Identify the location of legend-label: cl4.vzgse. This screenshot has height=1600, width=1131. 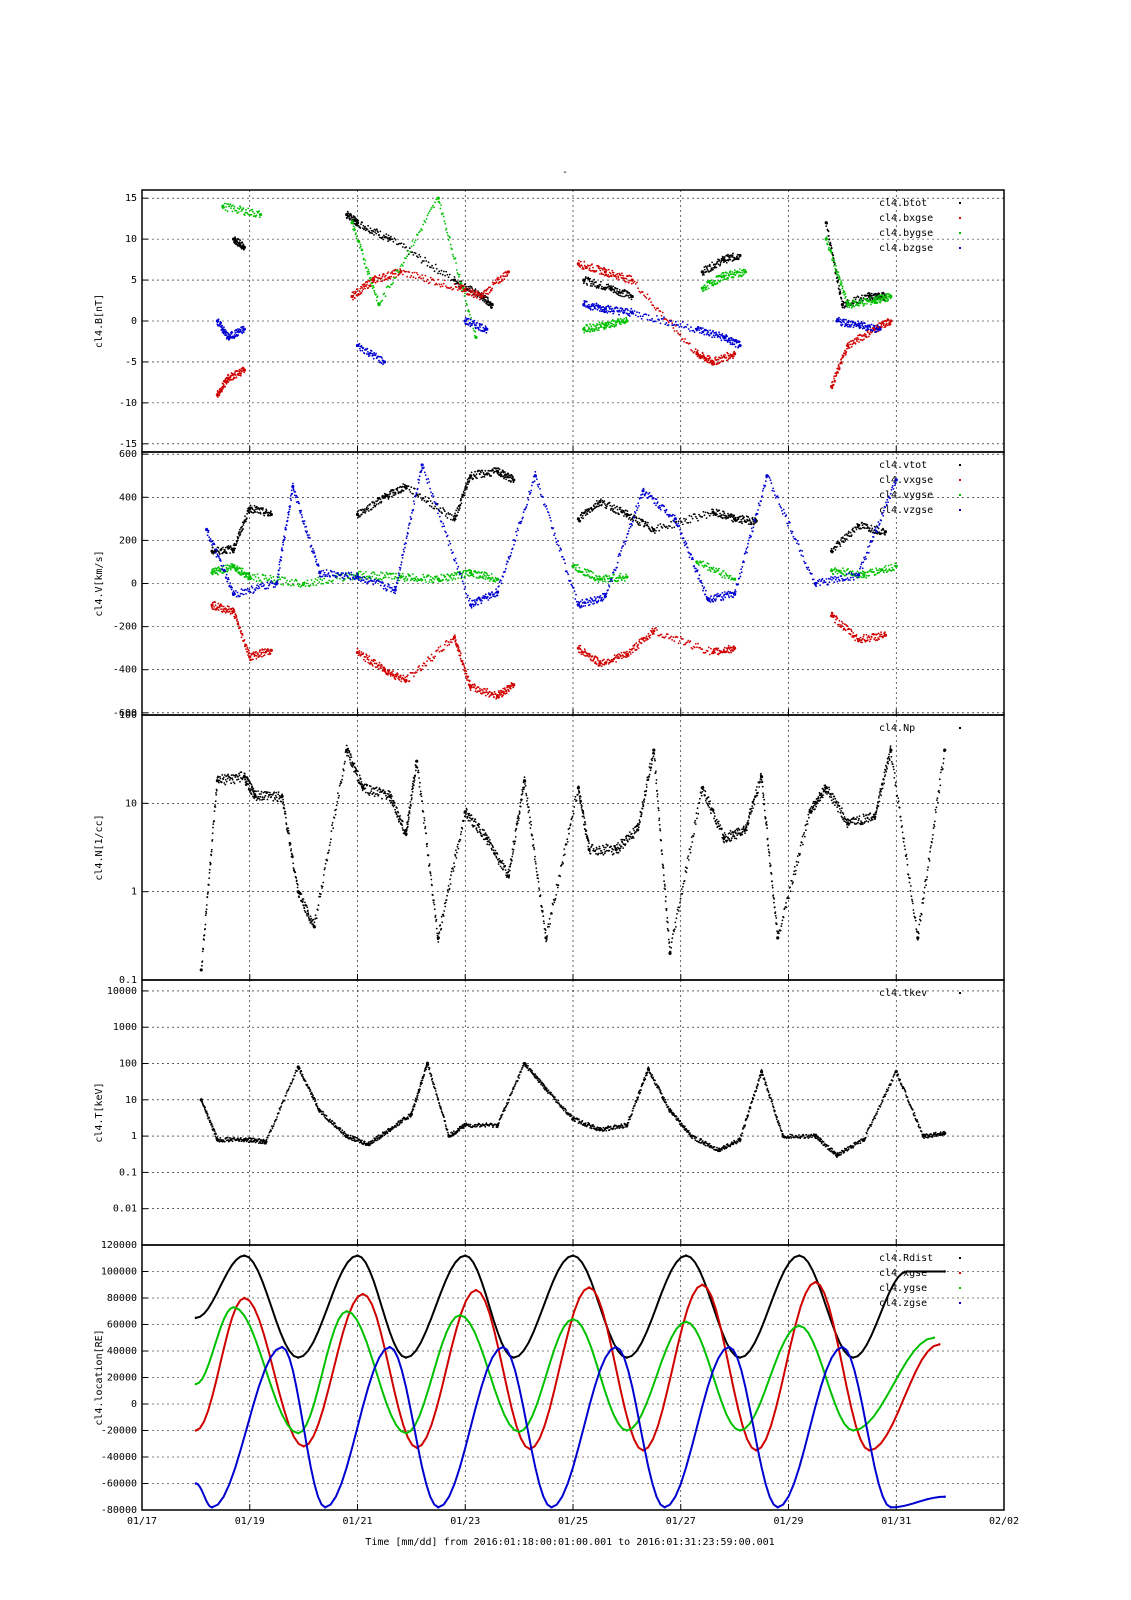
(906, 510).